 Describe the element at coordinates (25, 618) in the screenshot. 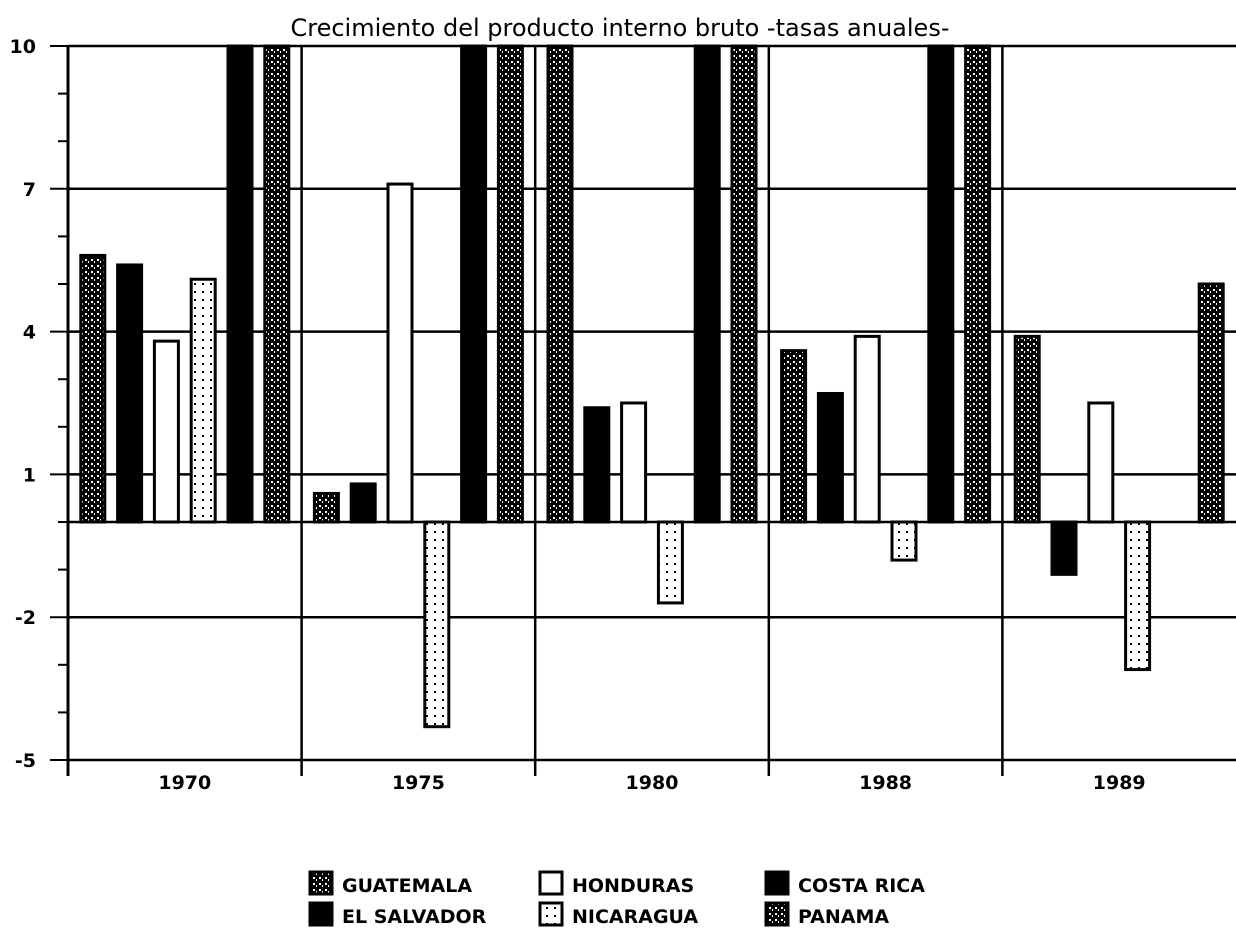

I see `y-tick-label: -2` at that location.